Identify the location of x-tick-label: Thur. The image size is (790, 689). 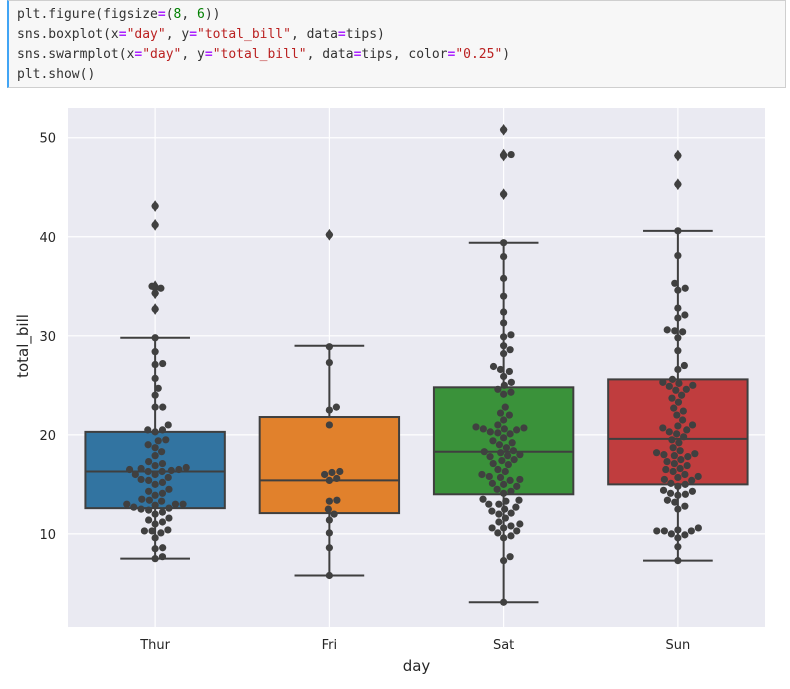
(154, 645).